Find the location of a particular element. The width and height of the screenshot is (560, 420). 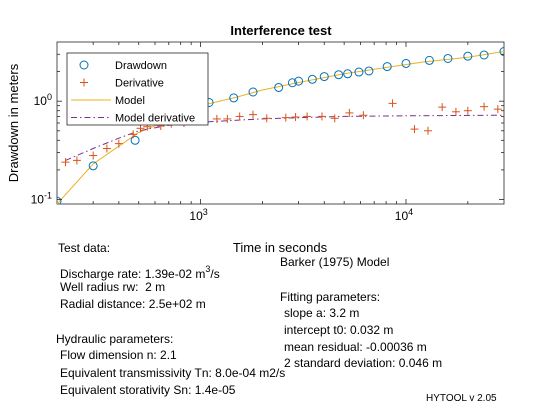

legend-derivative-marker is located at coordinates (84, 82).